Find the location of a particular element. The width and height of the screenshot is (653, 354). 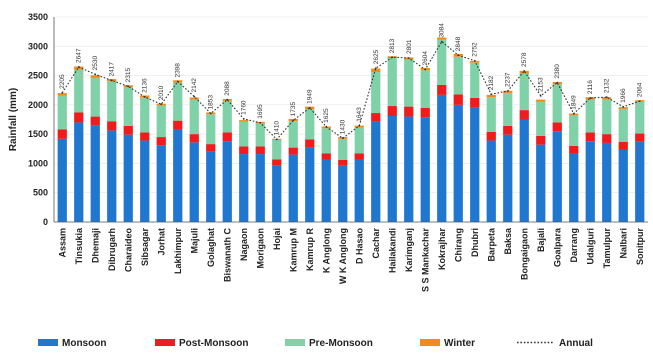

annual-data-label: 3084 is located at coordinates (442, 30).